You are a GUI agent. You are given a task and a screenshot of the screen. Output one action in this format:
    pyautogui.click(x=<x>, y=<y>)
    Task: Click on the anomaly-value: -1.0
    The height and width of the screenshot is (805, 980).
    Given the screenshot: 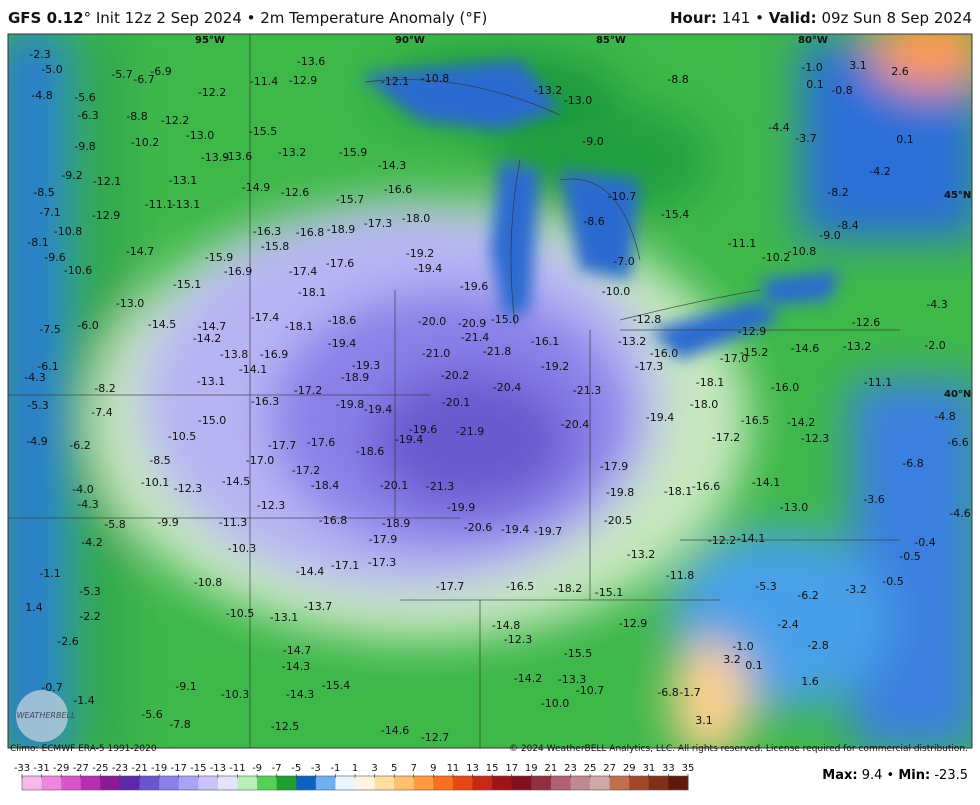 What is the action you would take?
    pyautogui.click(x=811, y=67)
    